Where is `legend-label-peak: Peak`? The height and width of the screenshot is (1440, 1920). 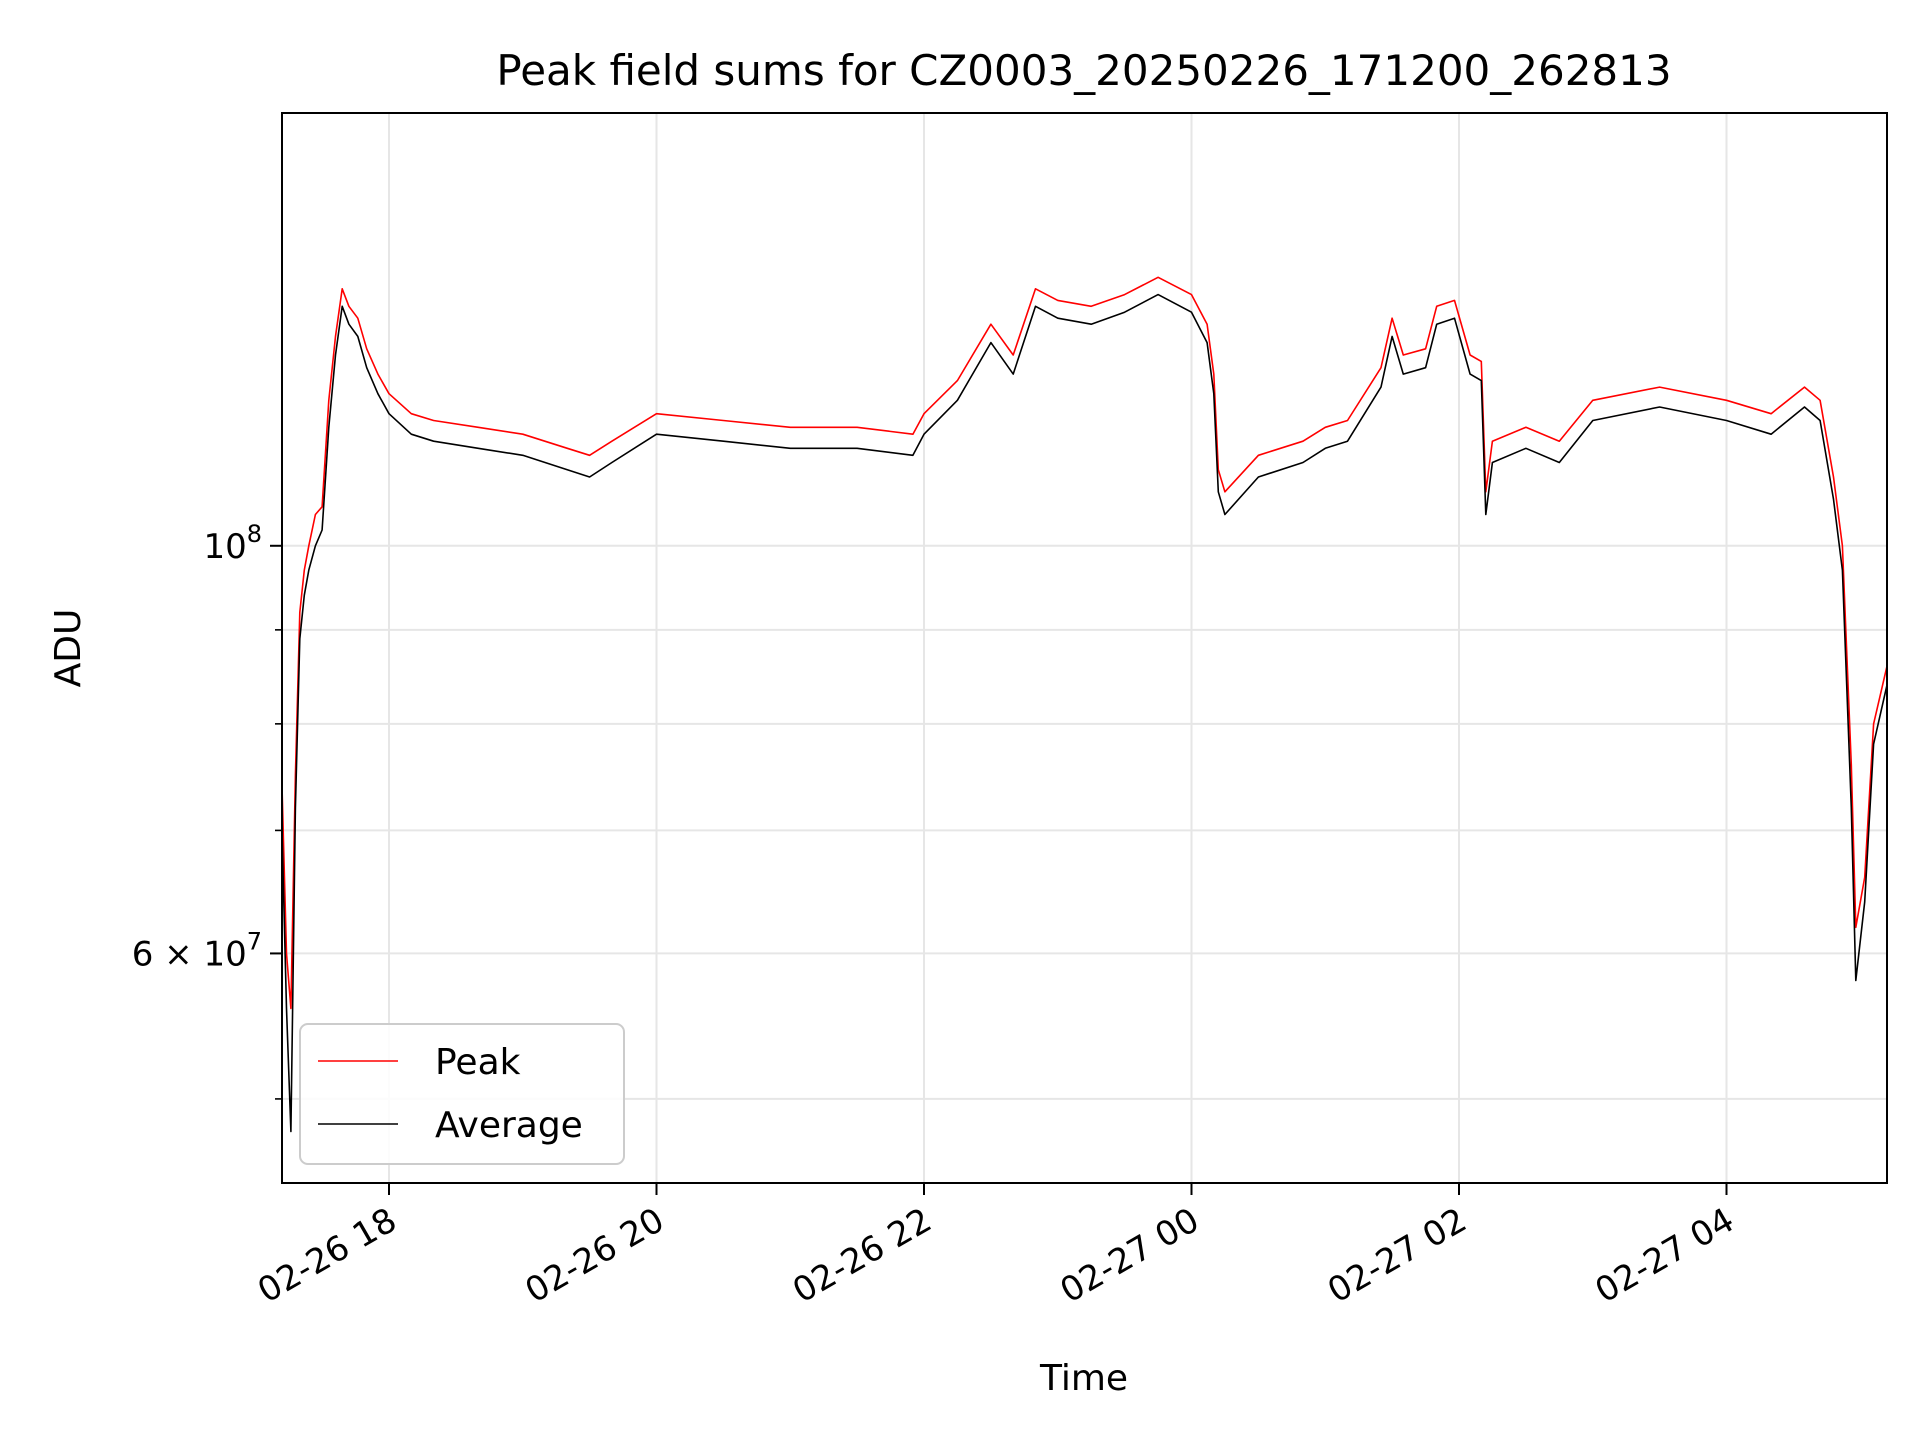
legend-label-peak: Peak is located at coordinates (478, 1062).